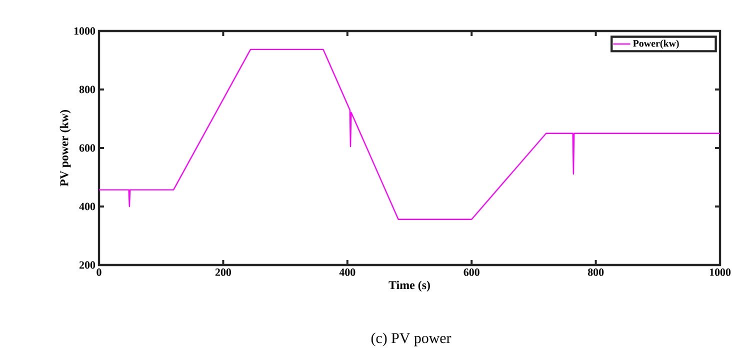 The width and height of the screenshot is (752, 355). Describe the element at coordinates (99, 272) in the screenshot. I see `x-tick-label: 0` at that location.